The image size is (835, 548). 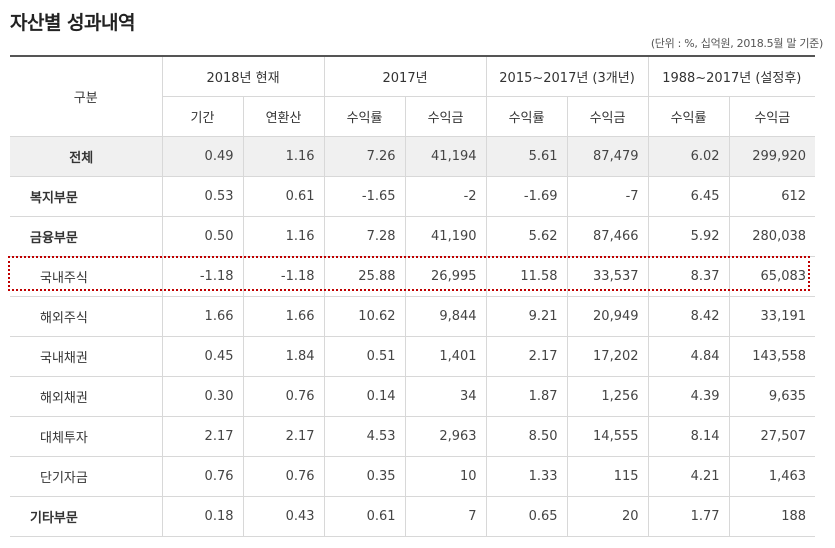 I want to click on row-label: 대체투자, so click(x=86, y=436).